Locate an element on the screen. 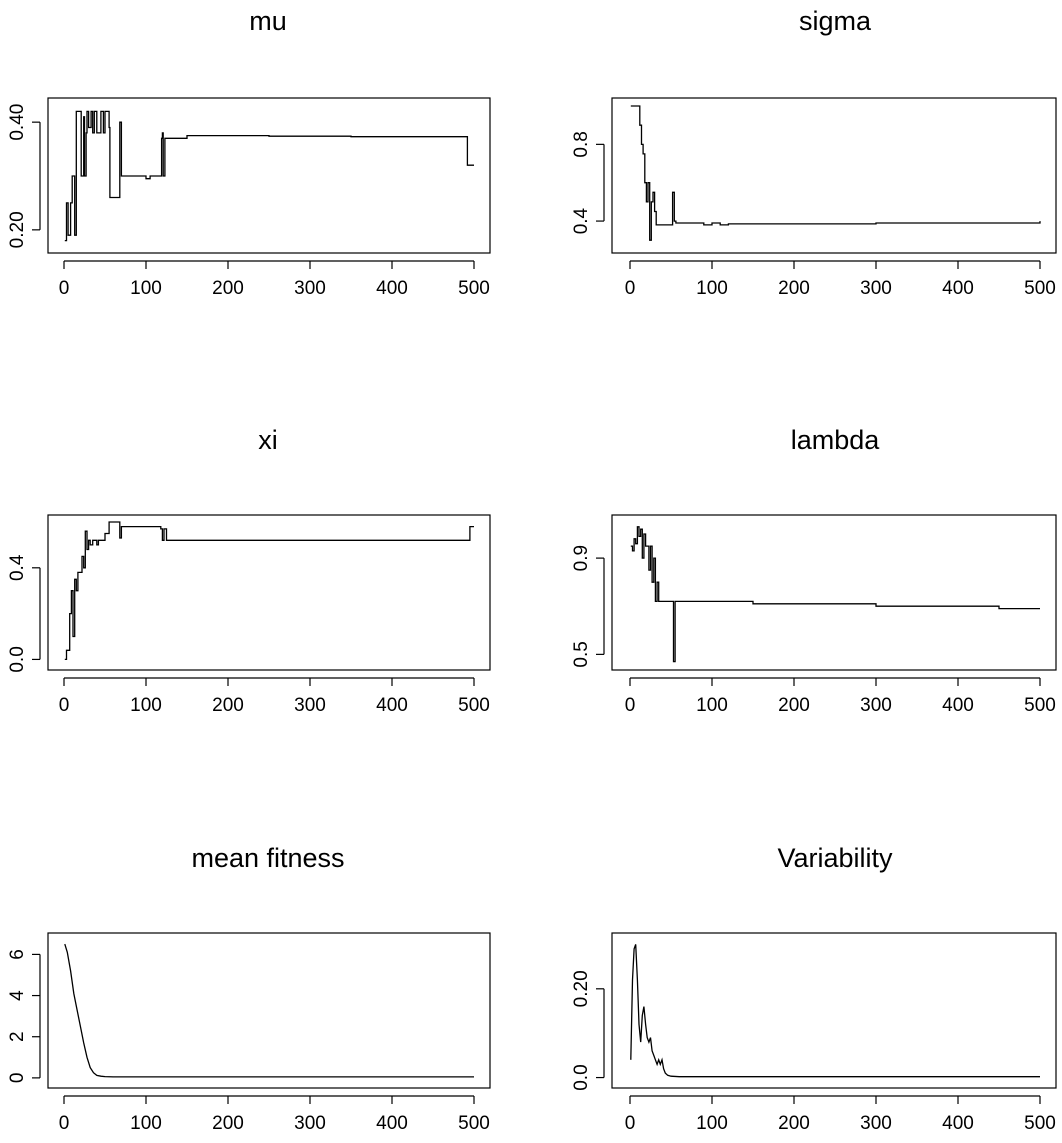 The image size is (1062, 1143). panel-sigma: sigma 0 100 200 300 400 500 0.4 0.8 is located at coordinates (814, 152).